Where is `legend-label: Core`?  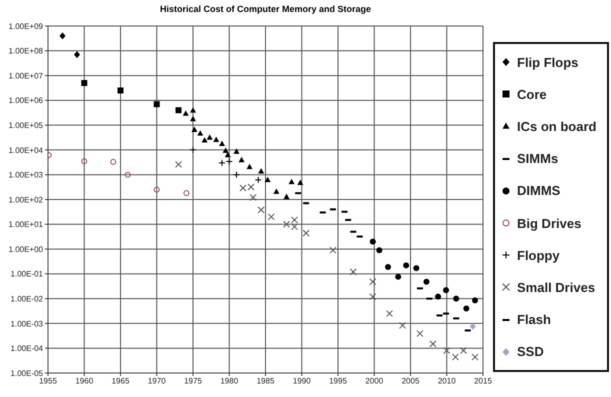
legend-label: Core is located at coordinates (532, 94).